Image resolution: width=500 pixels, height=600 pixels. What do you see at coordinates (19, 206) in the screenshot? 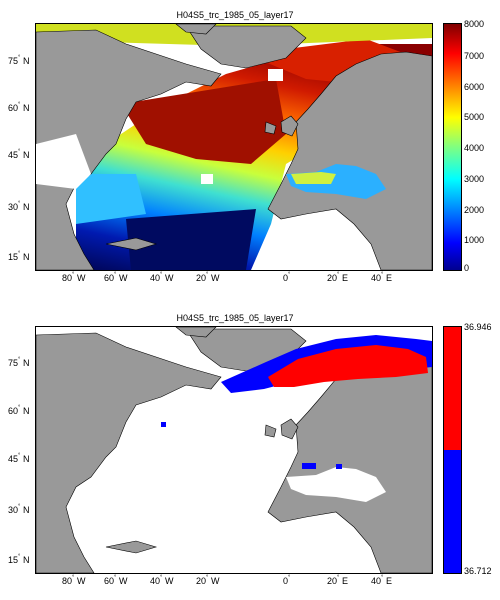
I see `lat-label-30: 30° N` at bounding box center [19, 206].